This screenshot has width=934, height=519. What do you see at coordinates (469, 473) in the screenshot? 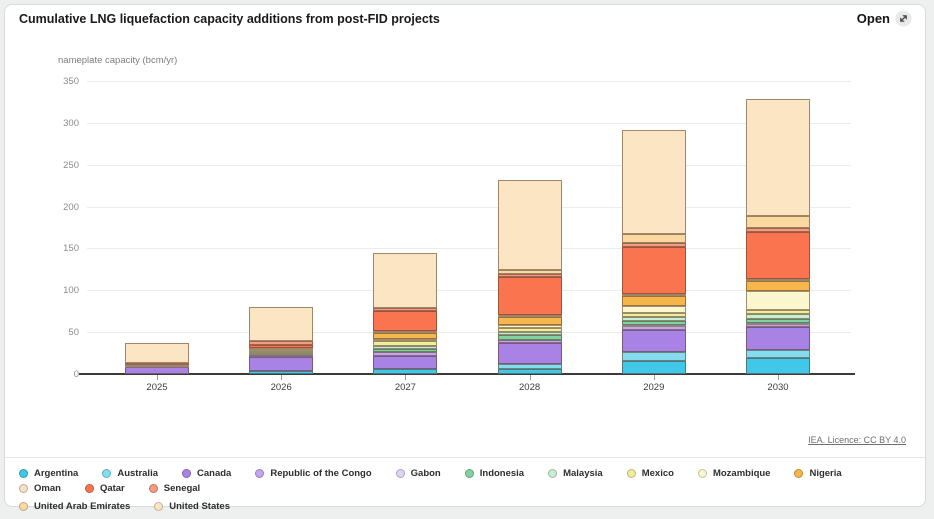
I see `legend-dot-indonesia` at bounding box center [469, 473].